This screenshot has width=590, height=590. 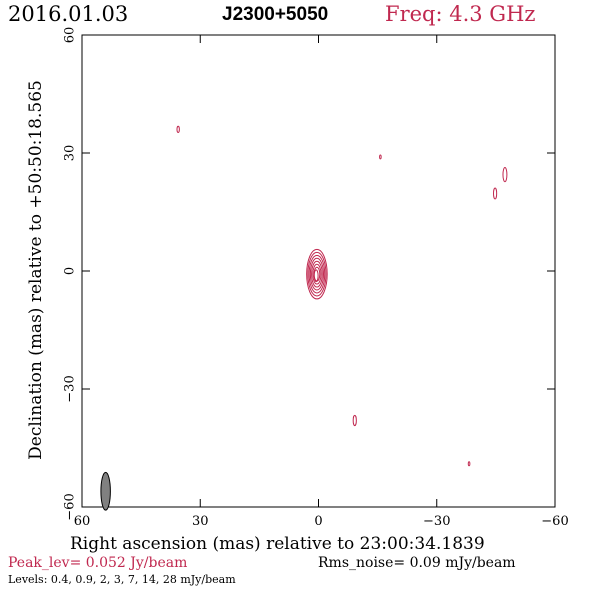 I want to click on x-tick-label: −60, so click(x=554, y=521).